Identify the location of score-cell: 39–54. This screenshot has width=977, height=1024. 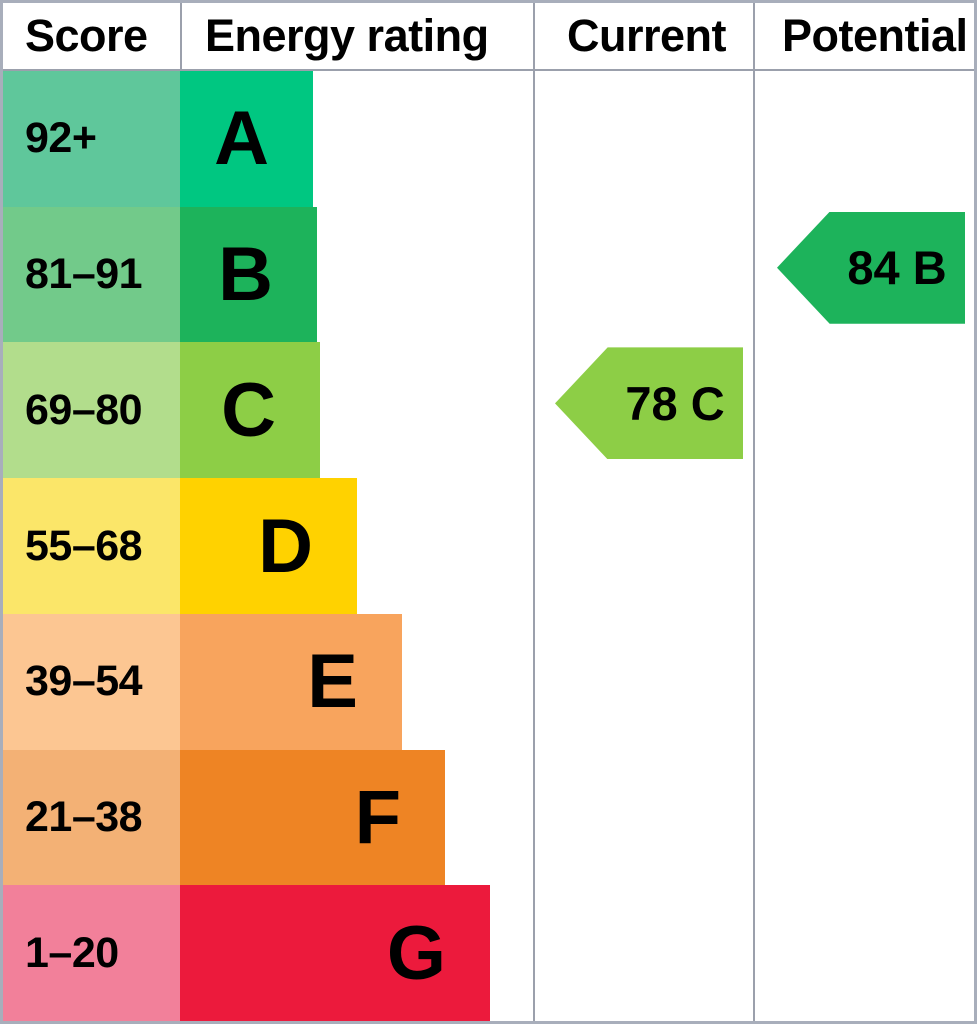
(91, 681).